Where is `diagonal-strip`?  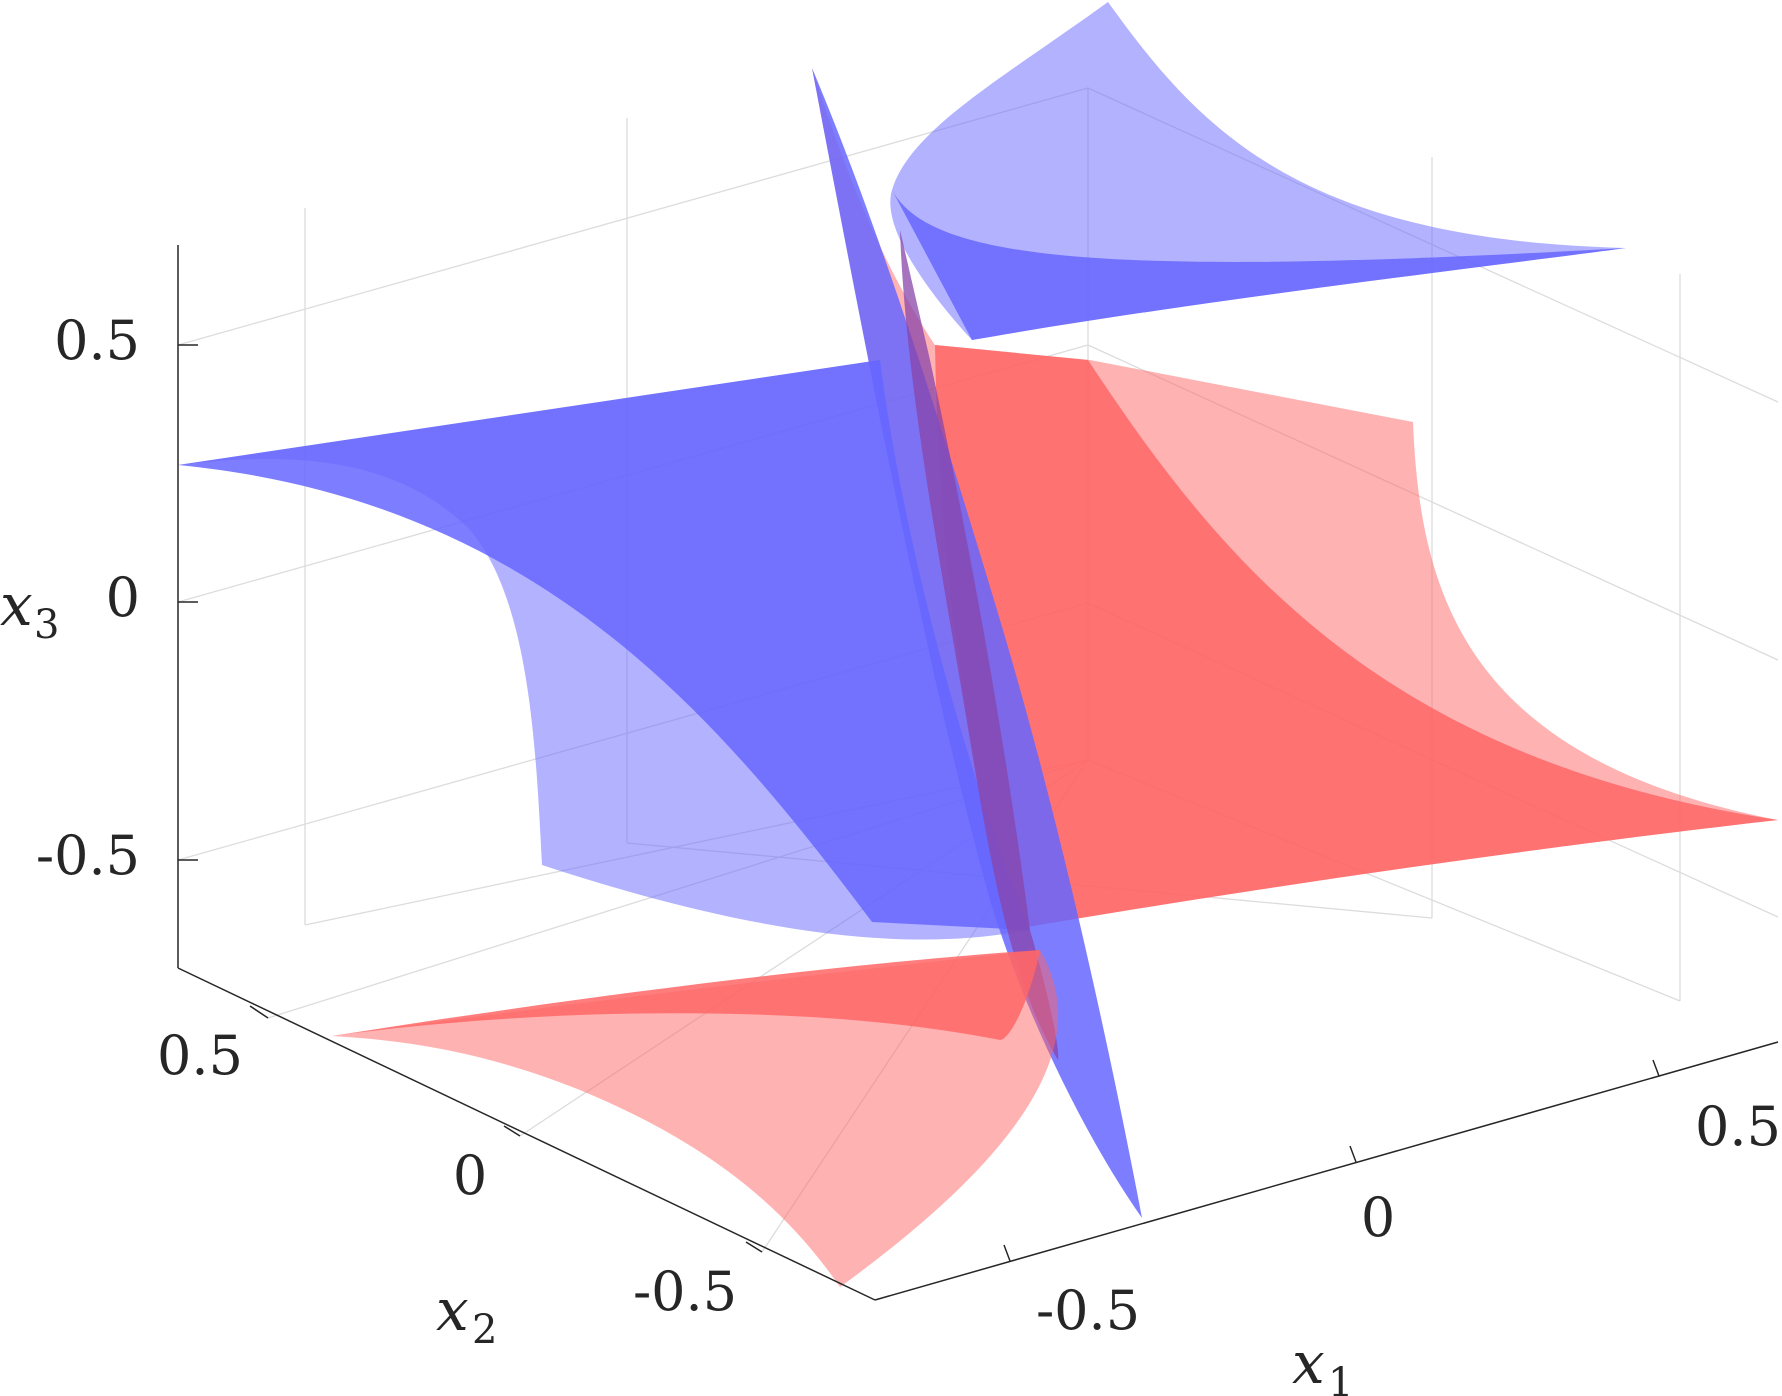 diagonal-strip is located at coordinates (979, 645).